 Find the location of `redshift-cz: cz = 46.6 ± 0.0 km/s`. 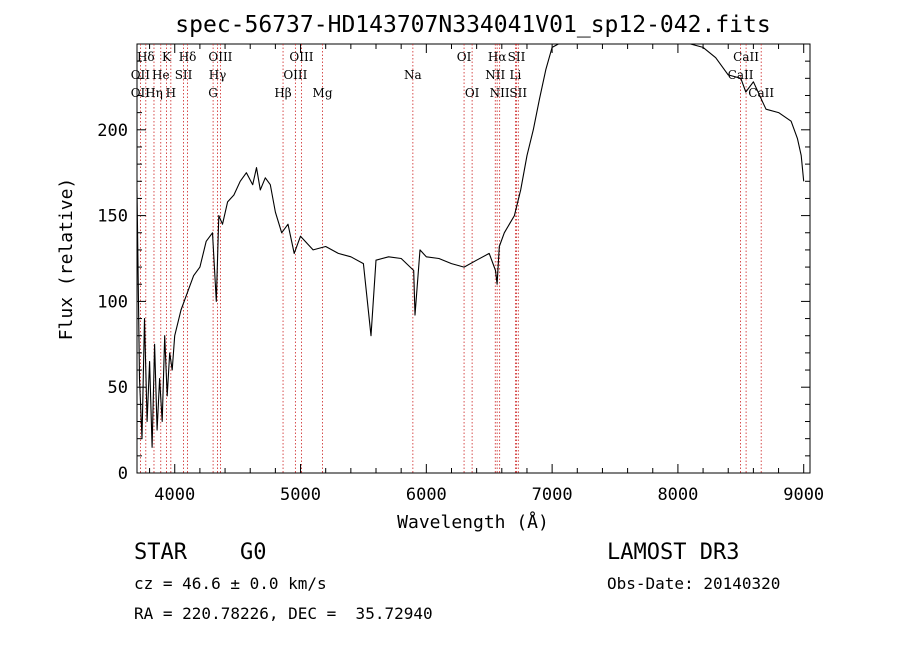

redshift-cz: cz = 46.6 ± 0.0 km/s is located at coordinates (230, 583).